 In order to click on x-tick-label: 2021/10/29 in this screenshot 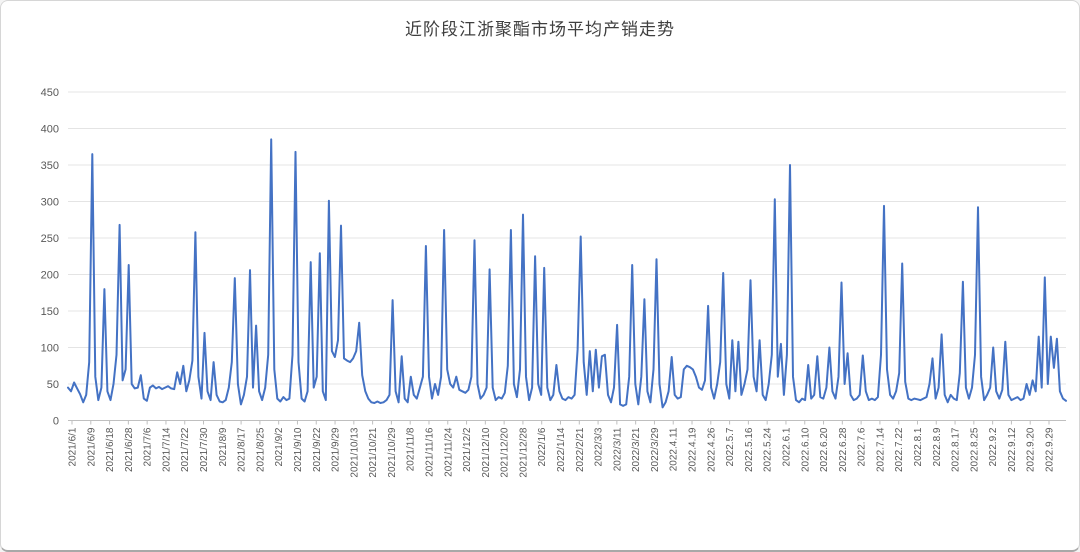, I will do `click(392, 452)`.